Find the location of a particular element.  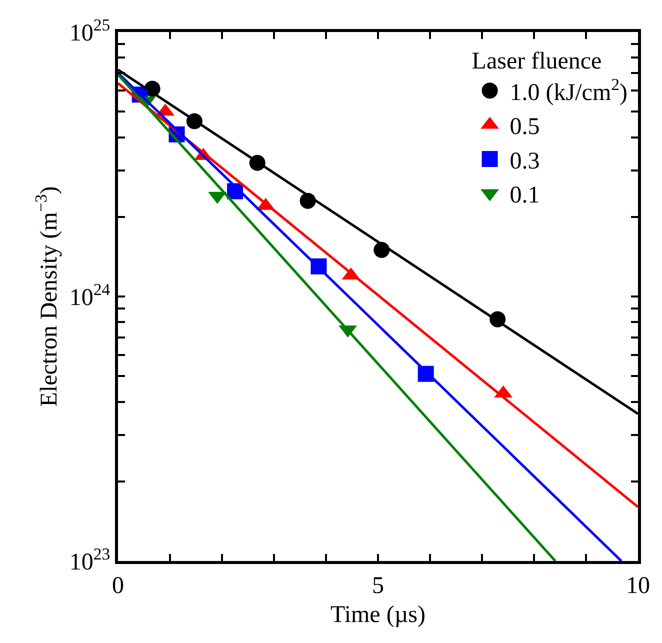

y-tick-label: 10$^{25}$ is located at coordinates (89, 30).